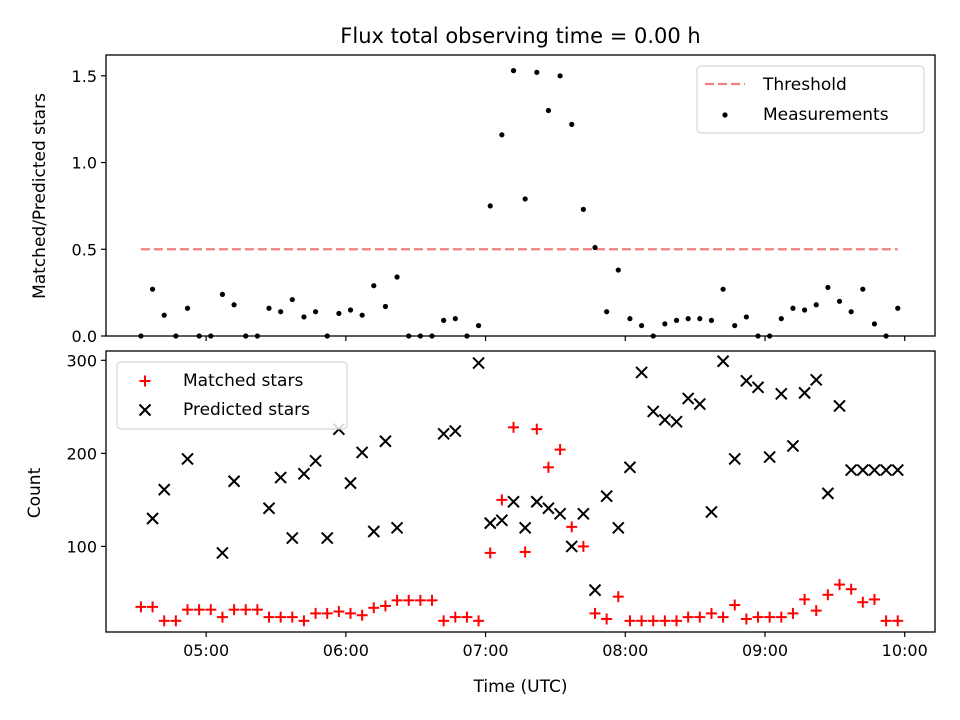 Image resolution: width=960 pixels, height=720 pixels. What do you see at coordinates (35, 492) in the screenshot?
I see `count-y-axis-label: Count` at bounding box center [35, 492].